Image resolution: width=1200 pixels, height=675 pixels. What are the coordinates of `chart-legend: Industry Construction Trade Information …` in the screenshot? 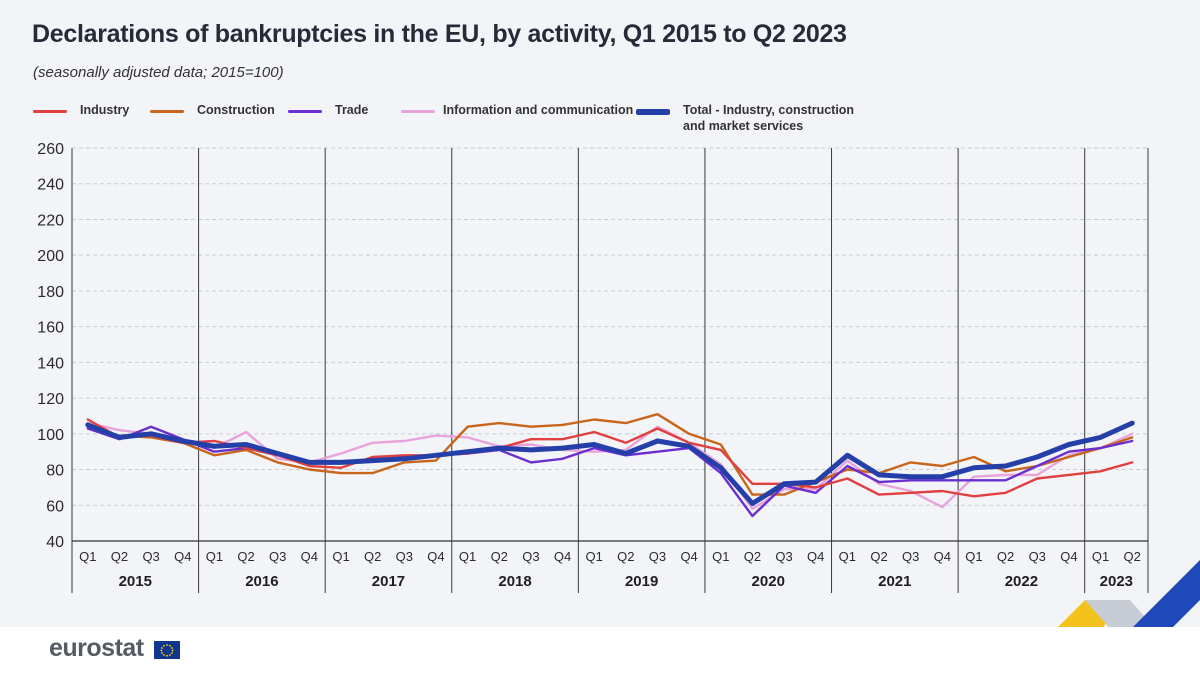 It's located at (616, 122).